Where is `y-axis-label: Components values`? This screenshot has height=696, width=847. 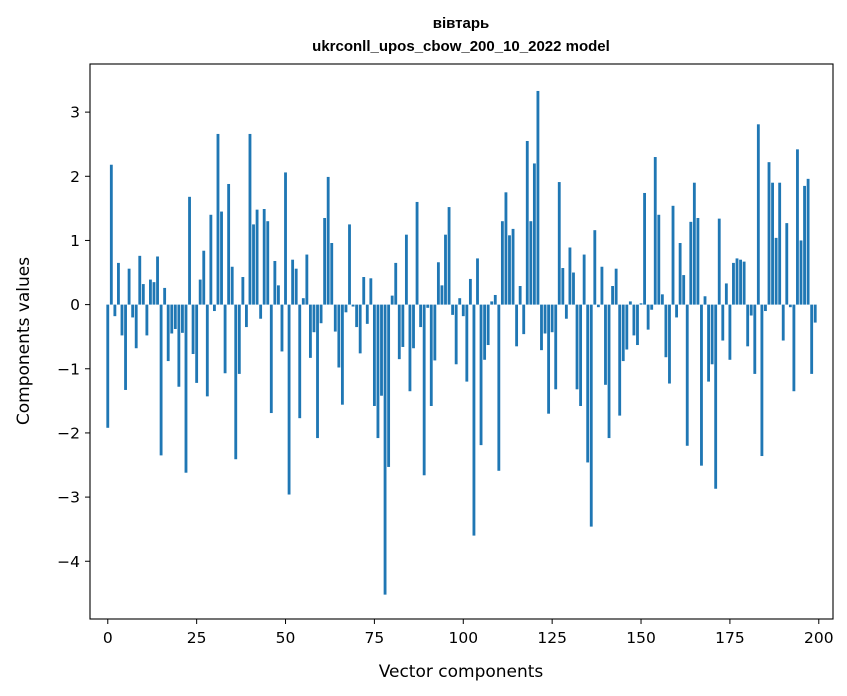 y-axis-label: Components values is located at coordinates (24, 341).